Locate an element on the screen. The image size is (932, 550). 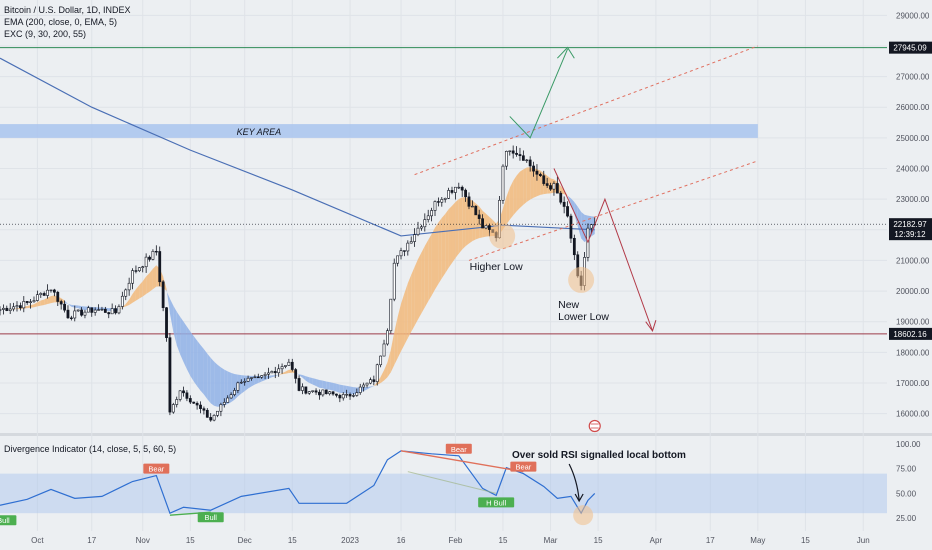
time-tick-label: Nov is located at coordinates (143, 540).